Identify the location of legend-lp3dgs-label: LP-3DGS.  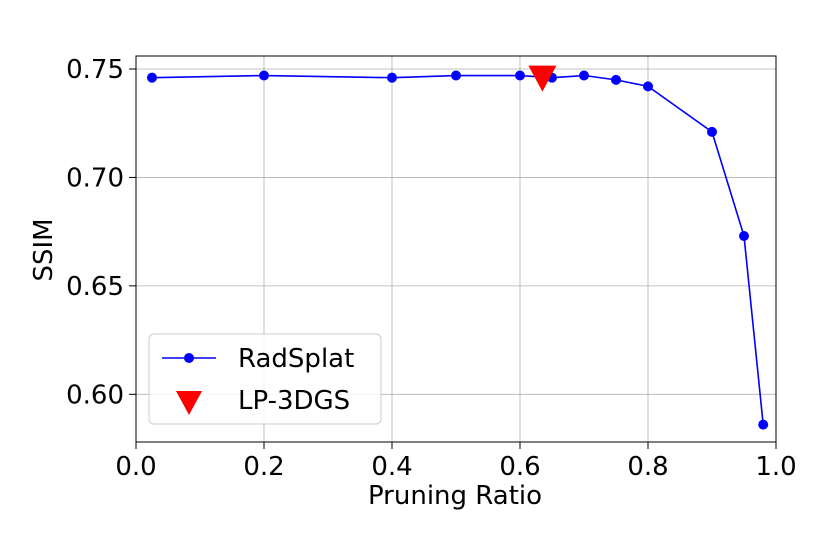
(294, 401).